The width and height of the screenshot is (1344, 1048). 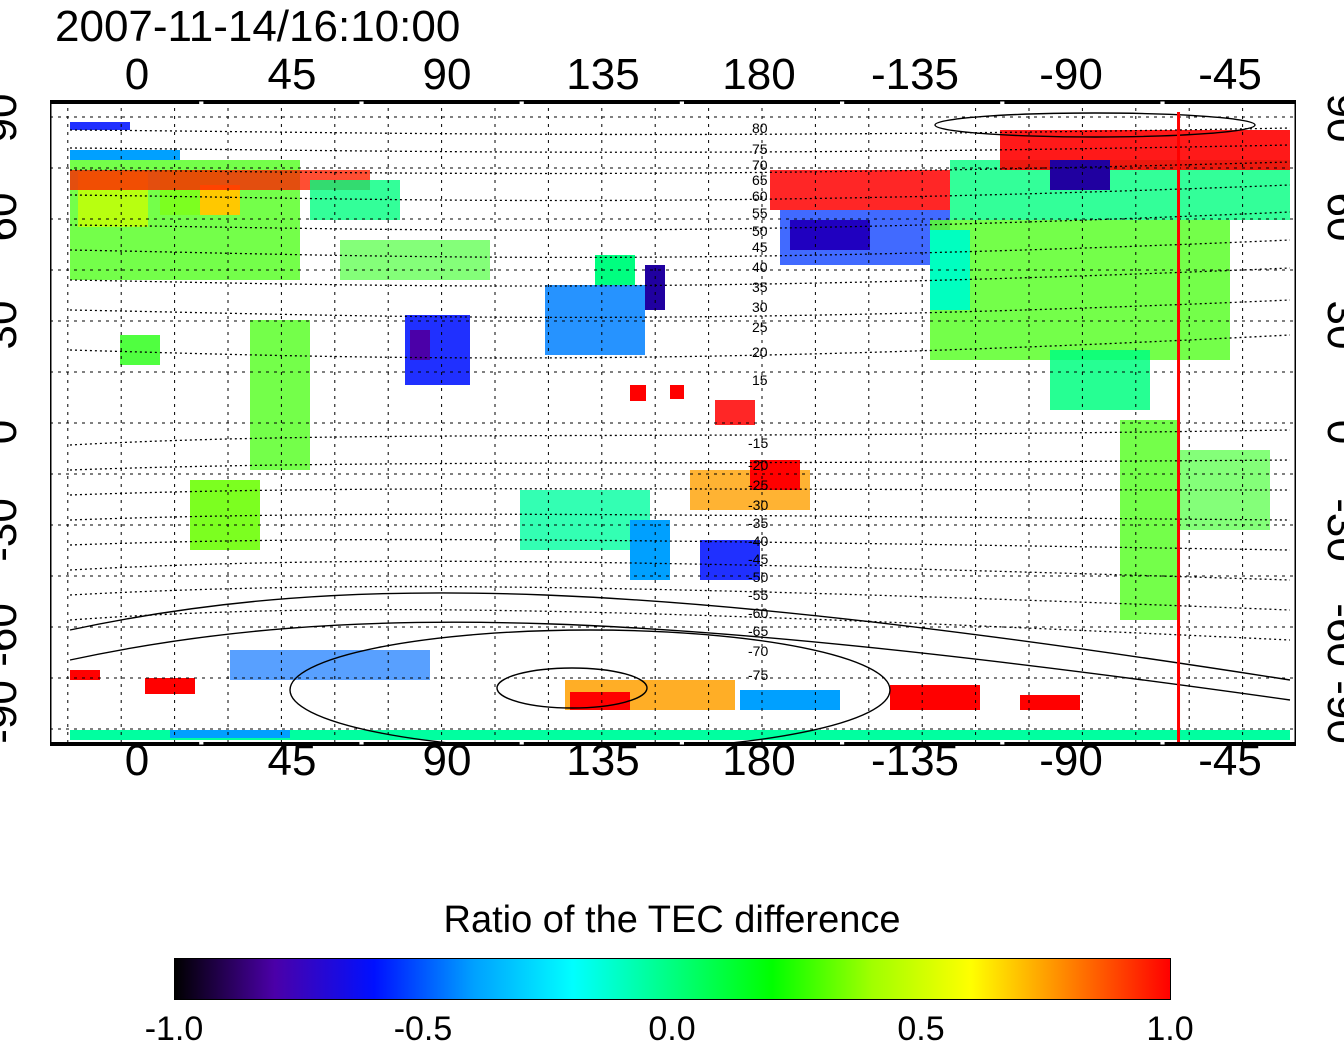 I want to click on contour-label: 70, so click(x=760, y=165).